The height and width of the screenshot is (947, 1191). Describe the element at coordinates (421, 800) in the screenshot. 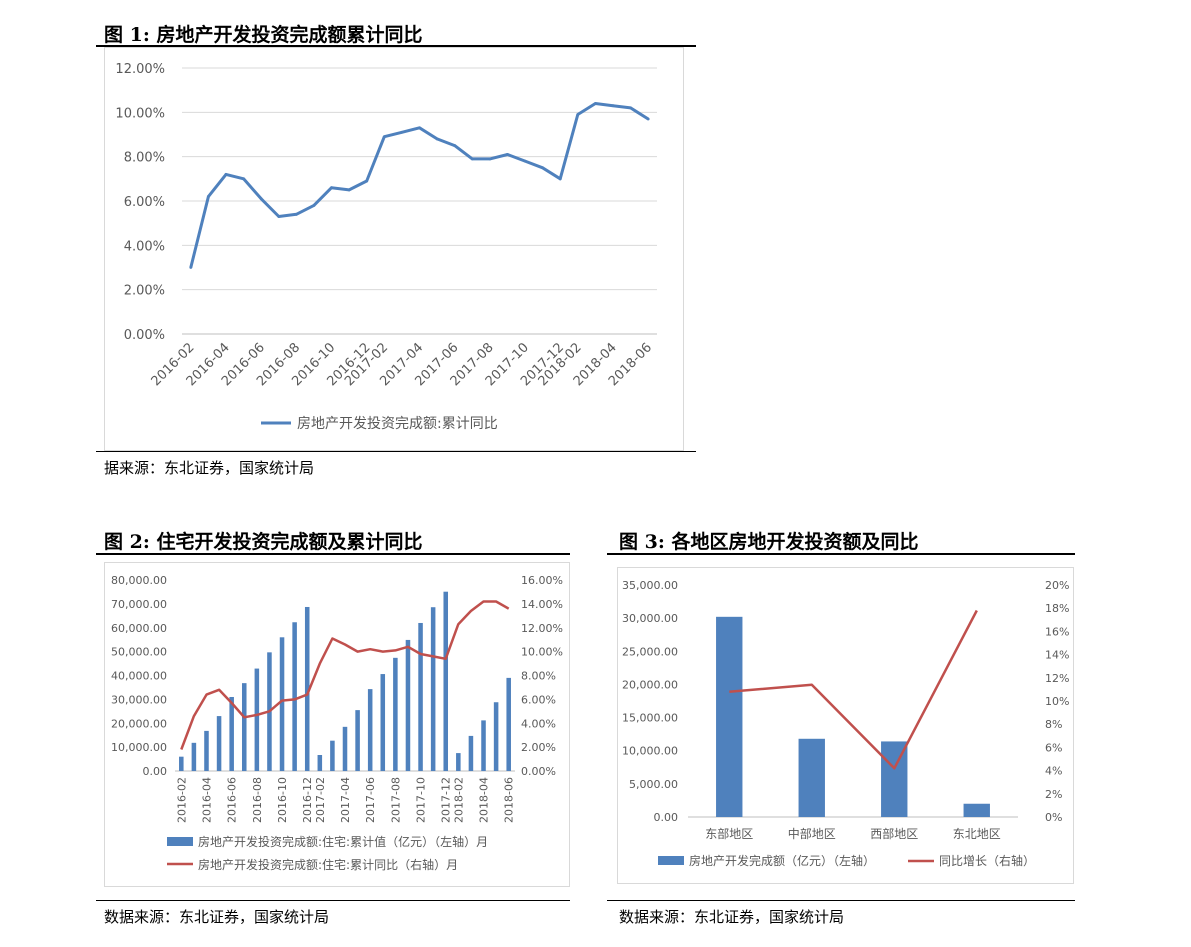

I see `x-tick-label: 2017-10` at that location.